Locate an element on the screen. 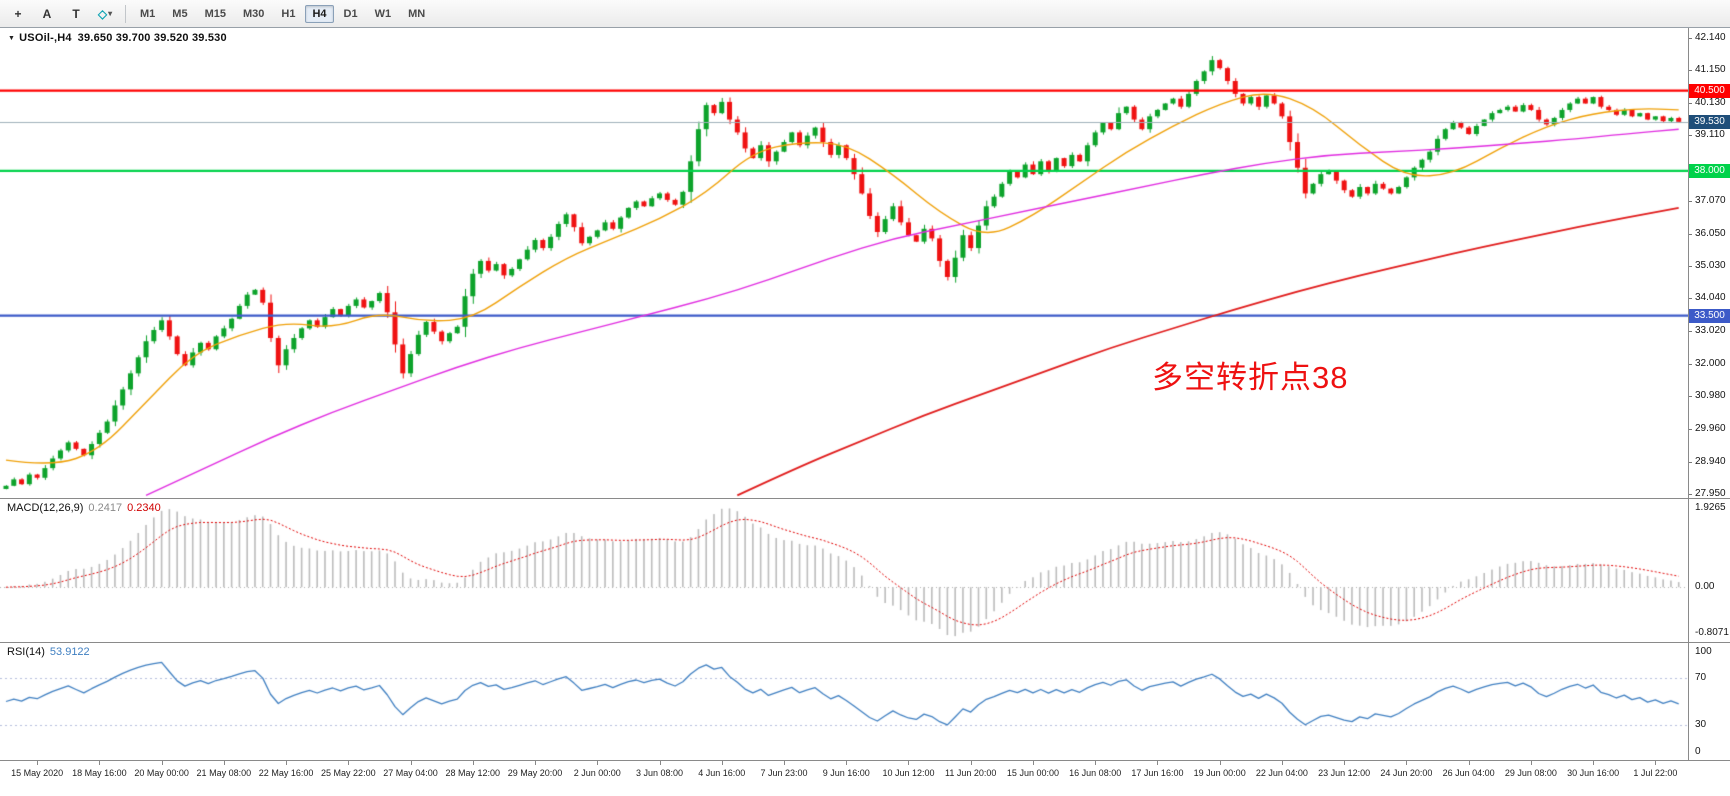 The image size is (1730, 796). rsi-scale-label: 100 is located at coordinates (1703, 651).